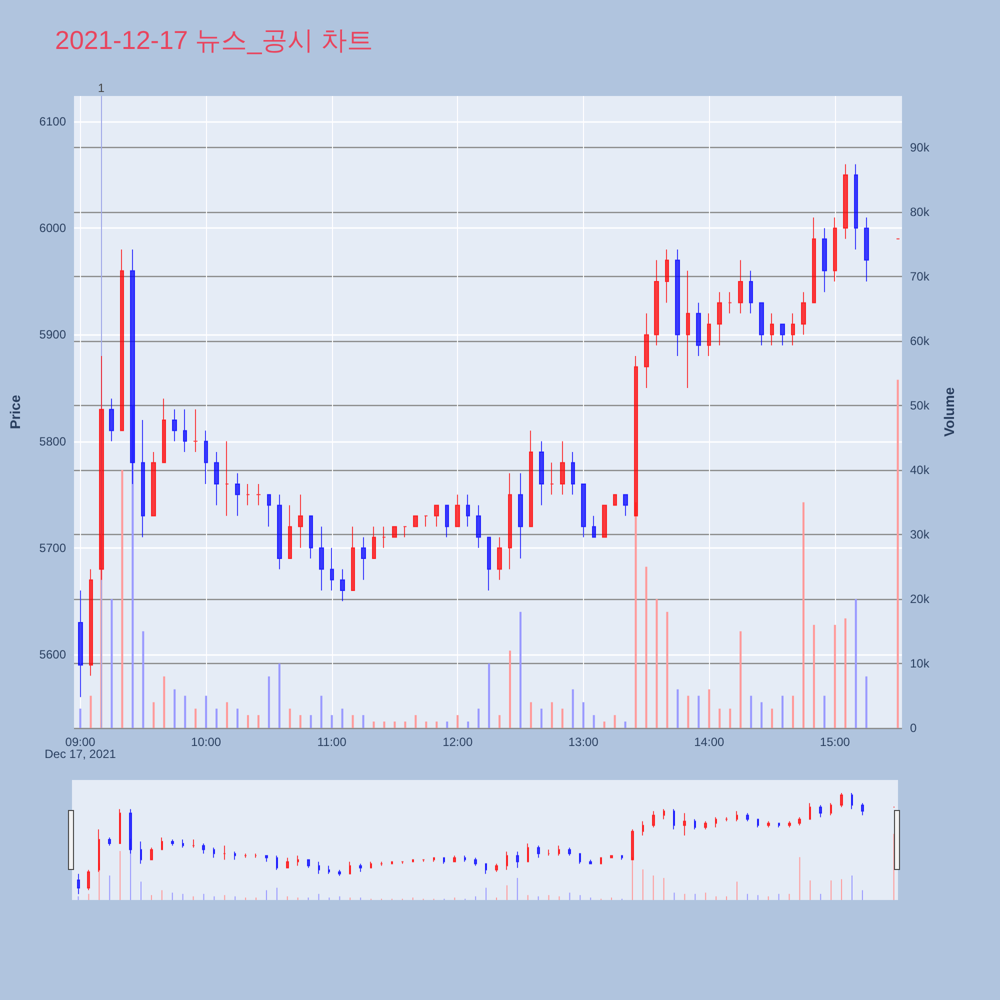 The width and height of the screenshot is (1000, 1000). Describe the element at coordinates (920, 277) in the screenshot. I see `y2-tick-label: 70k` at that location.